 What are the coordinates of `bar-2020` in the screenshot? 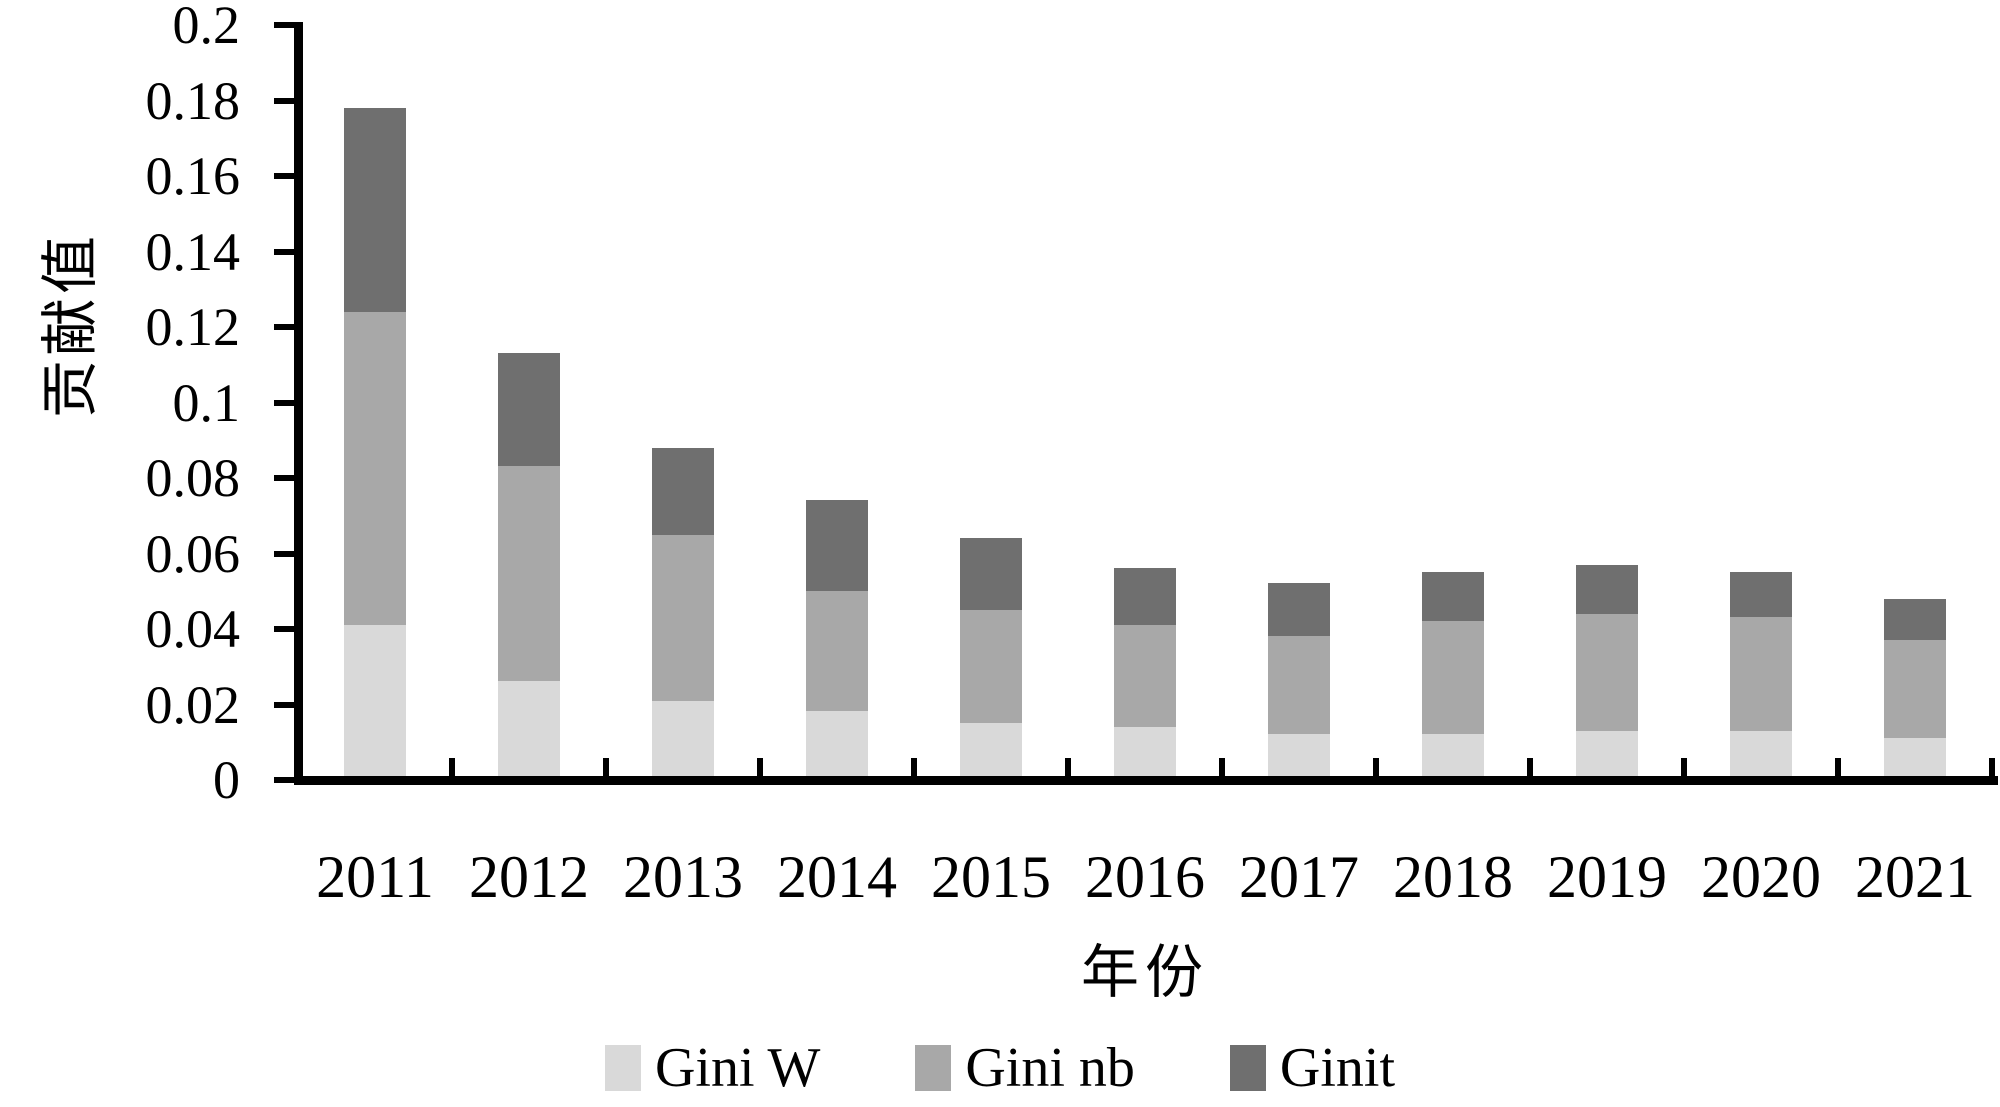 It's located at (1761, 674).